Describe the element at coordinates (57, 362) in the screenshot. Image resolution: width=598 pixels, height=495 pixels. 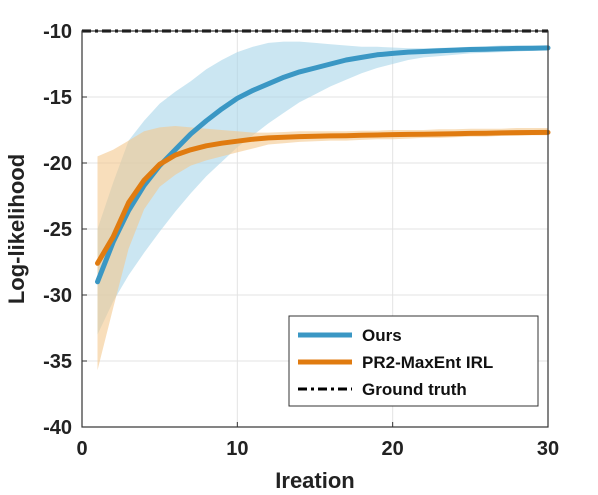
I see `y-tick-label: -35` at that location.